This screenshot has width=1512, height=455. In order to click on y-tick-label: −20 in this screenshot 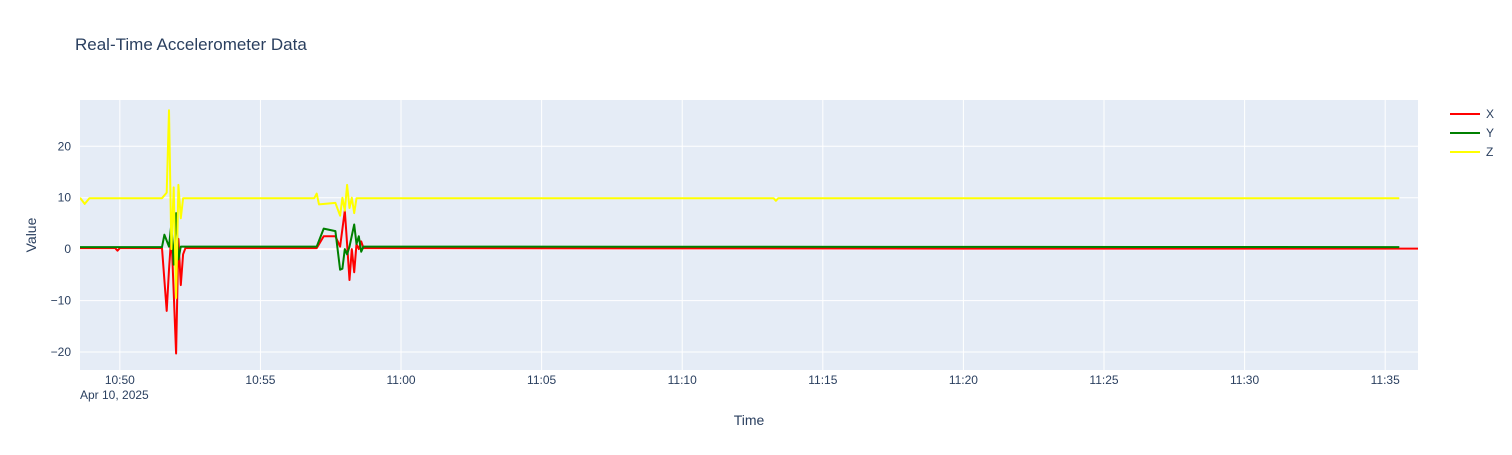, I will do `click(61, 352)`.